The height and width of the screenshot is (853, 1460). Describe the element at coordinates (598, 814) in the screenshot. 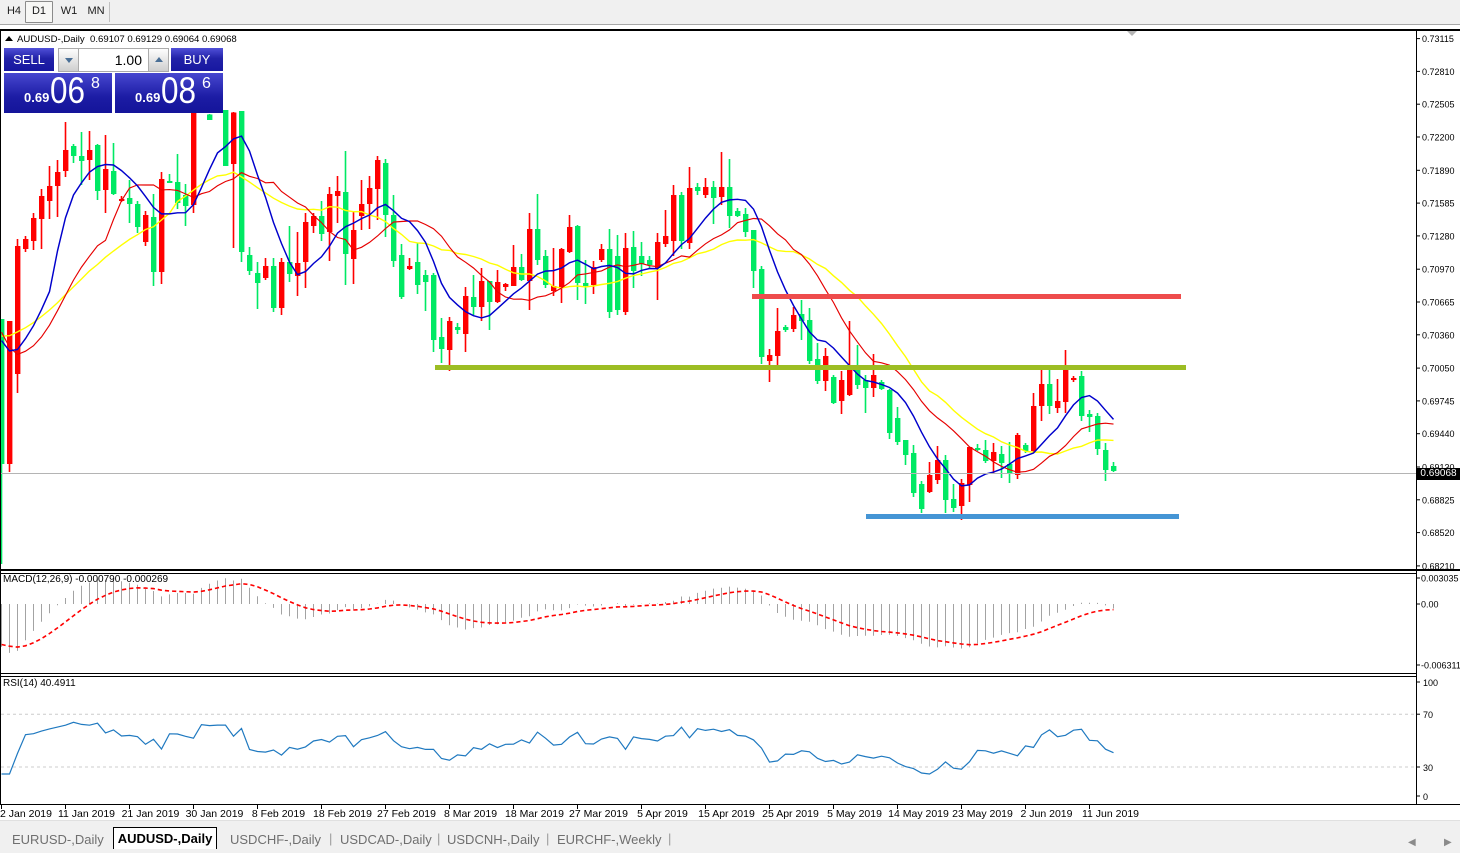

I see `svg-text: 27 Mar 2019` at that location.